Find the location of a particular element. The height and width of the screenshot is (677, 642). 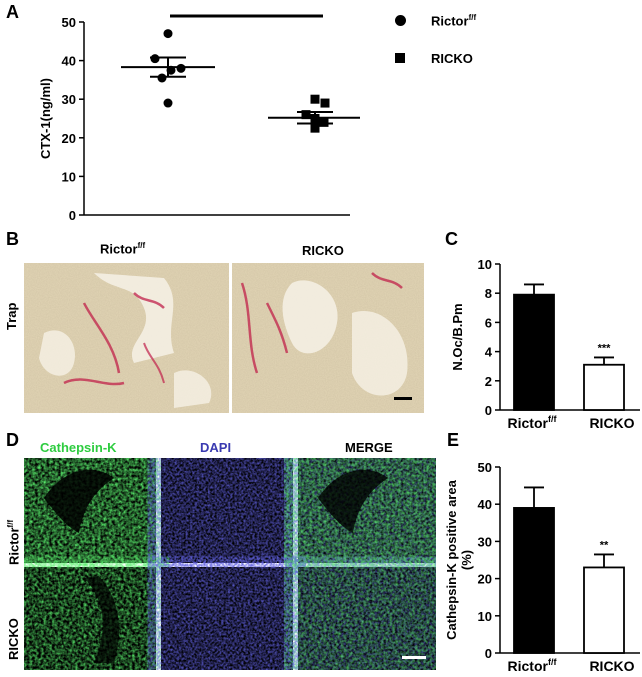

panel-d-col1-title: Cathepsin-K is located at coordinates (78, 447).